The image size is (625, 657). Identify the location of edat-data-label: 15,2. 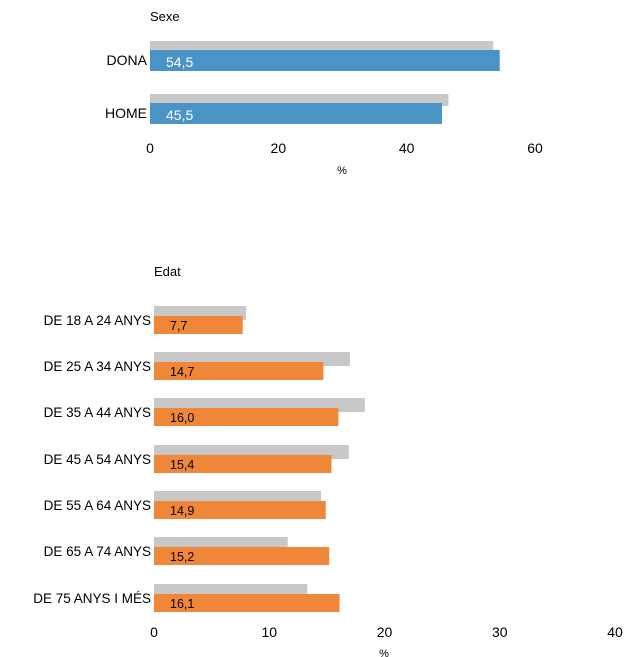
(182, 557).